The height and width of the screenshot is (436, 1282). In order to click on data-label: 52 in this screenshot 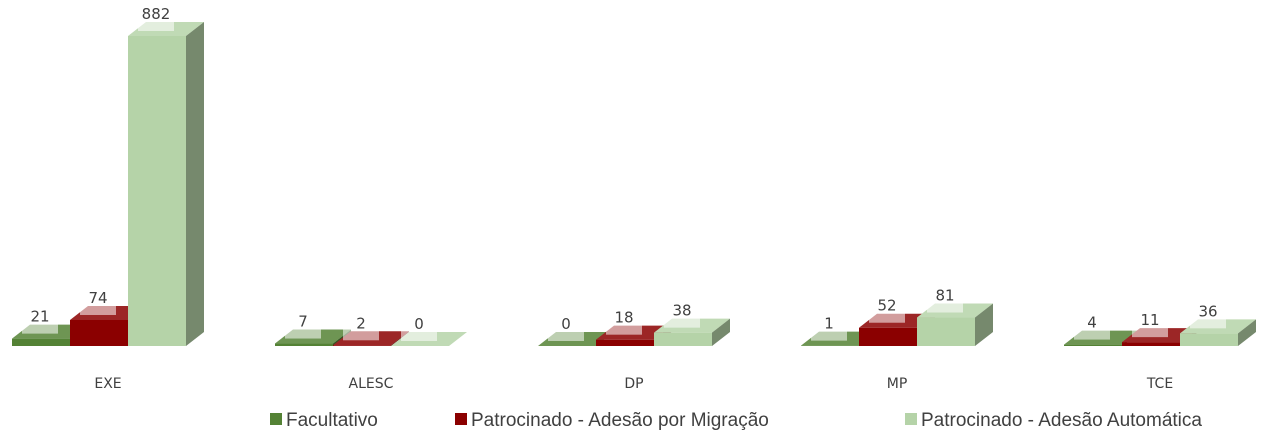, I will do `click(886, 306)`.